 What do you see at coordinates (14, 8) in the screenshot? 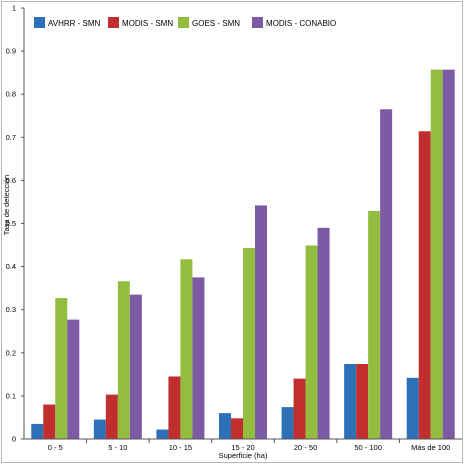
I see `y-tick-label: 1` at bounding box center [14, 8].